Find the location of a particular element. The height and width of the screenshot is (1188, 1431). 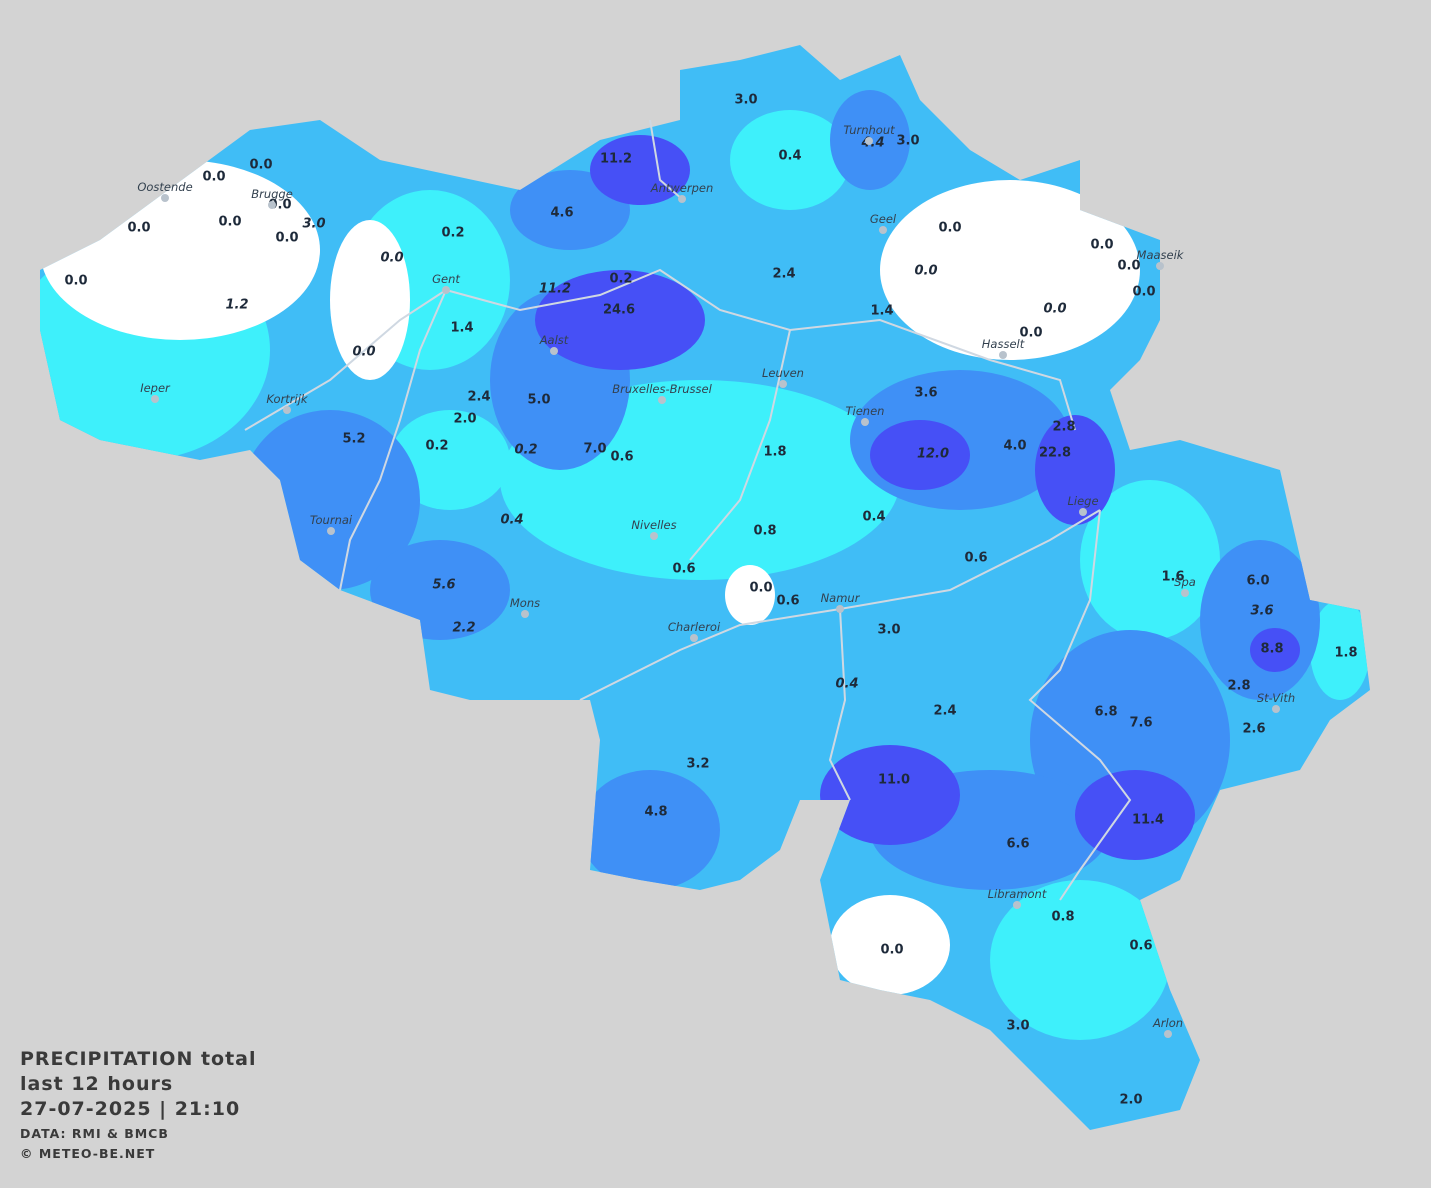

city-label: Gent is located at coordinates (446, 279).